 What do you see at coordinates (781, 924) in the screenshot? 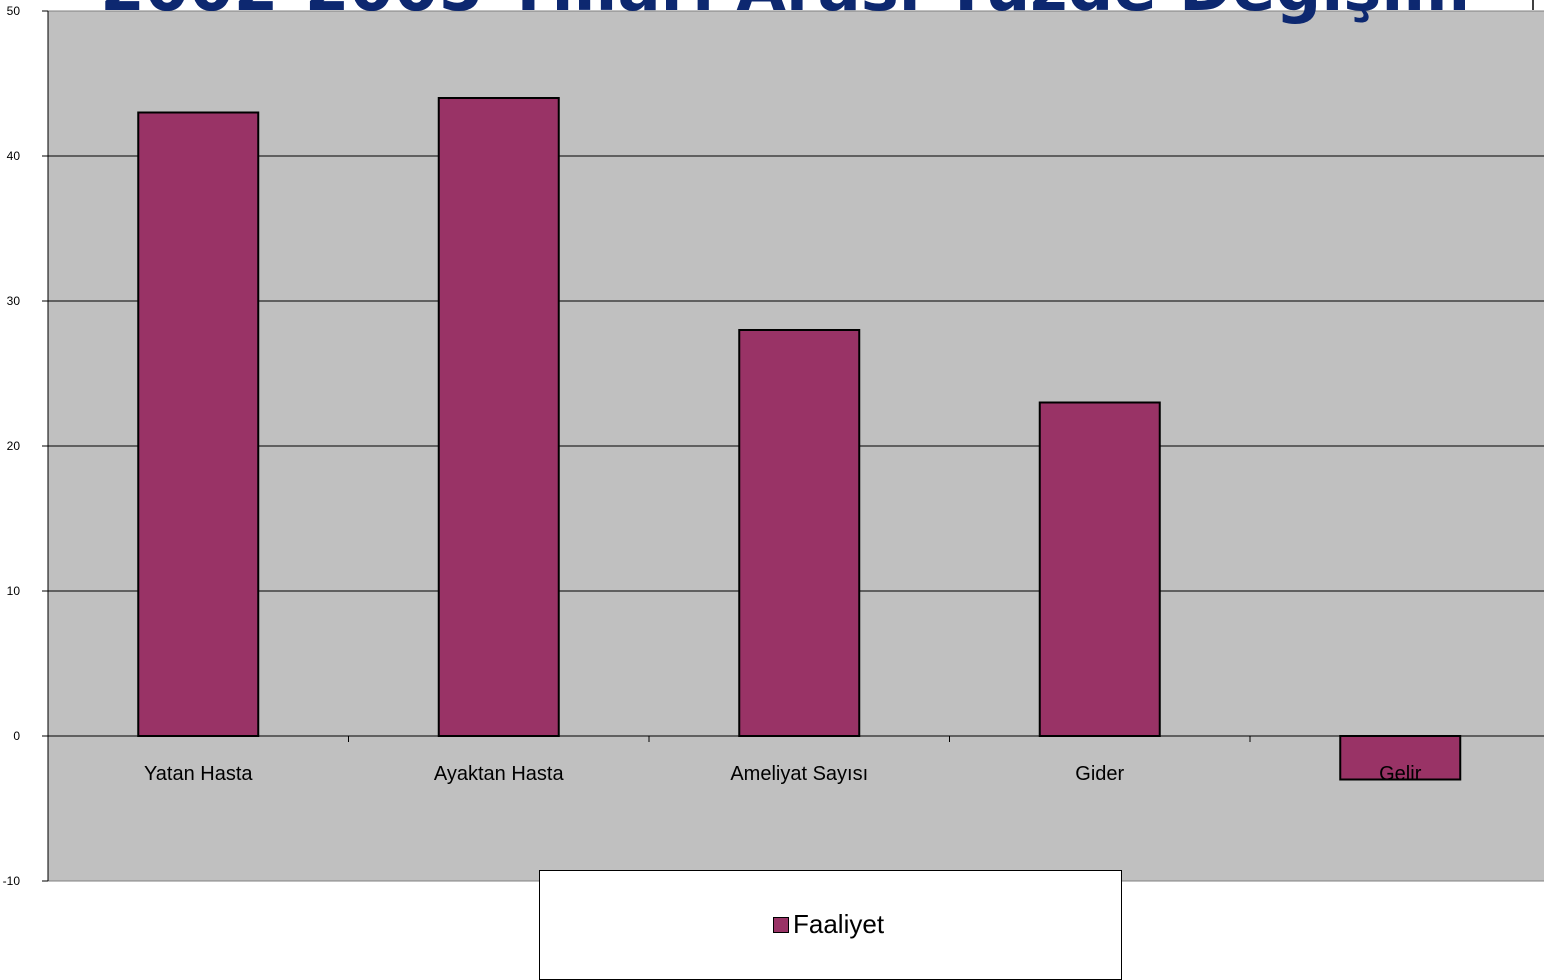
I see `legend-swatch` at bounding box center [781, 924].